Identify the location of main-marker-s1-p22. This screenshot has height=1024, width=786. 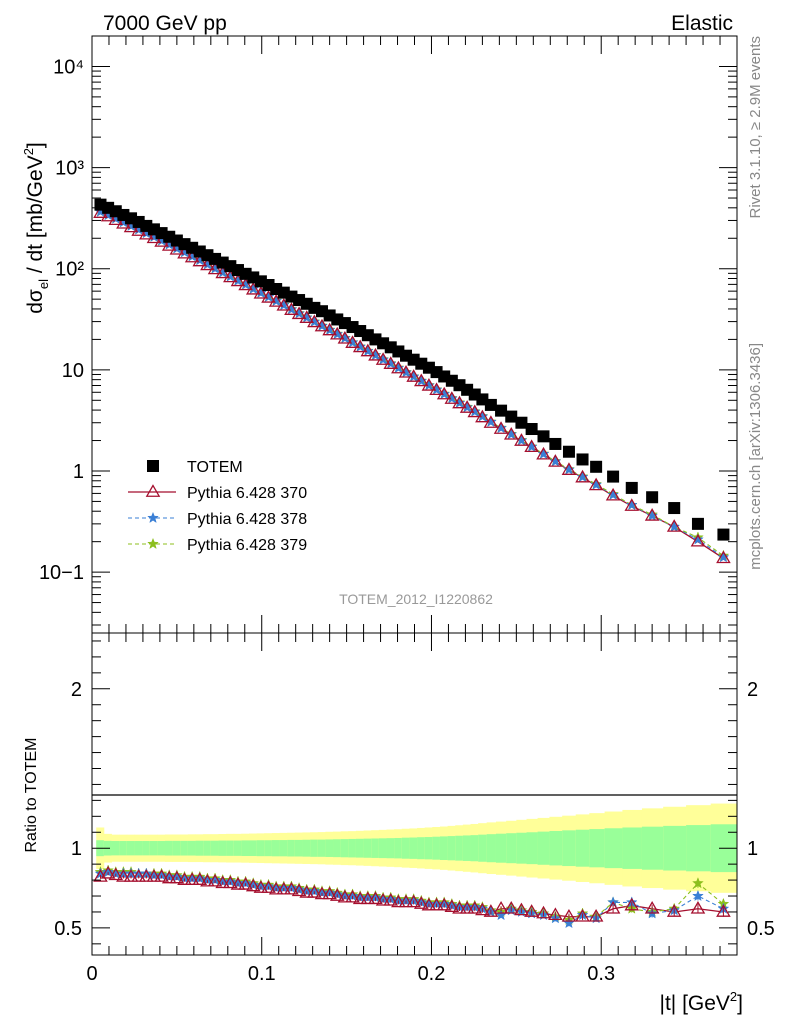
(268, 296).